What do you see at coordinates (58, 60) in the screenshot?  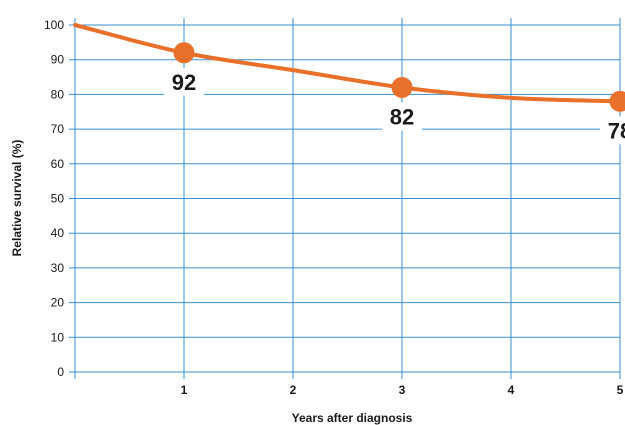 I see `y-tick-label: 90` at bounding box center [58, 60].